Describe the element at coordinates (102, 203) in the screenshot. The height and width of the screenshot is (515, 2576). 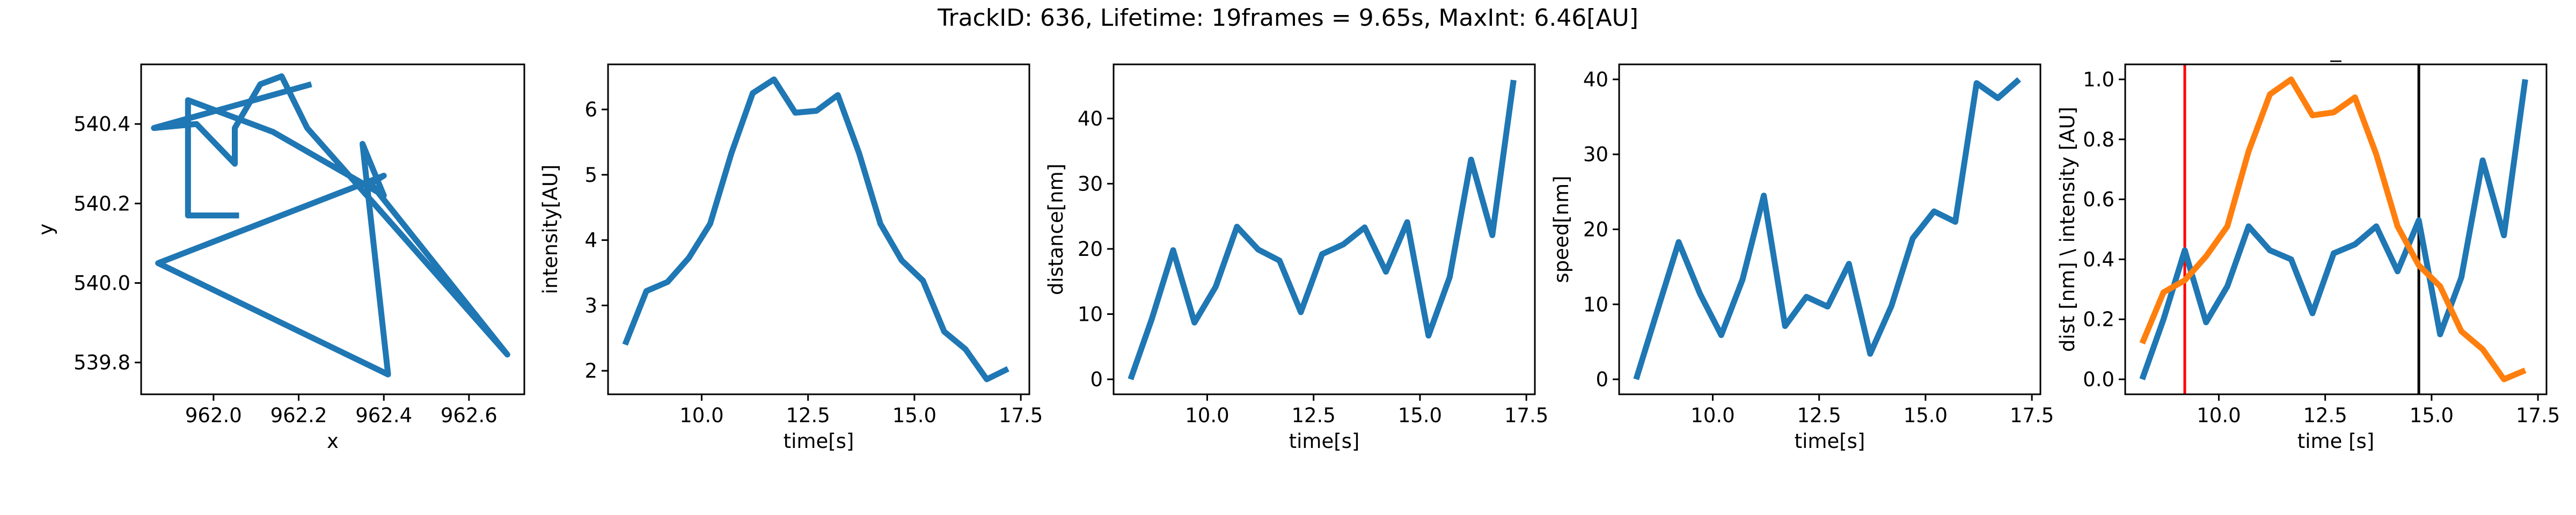
I see `y-tick-label: 540.2` at that location.